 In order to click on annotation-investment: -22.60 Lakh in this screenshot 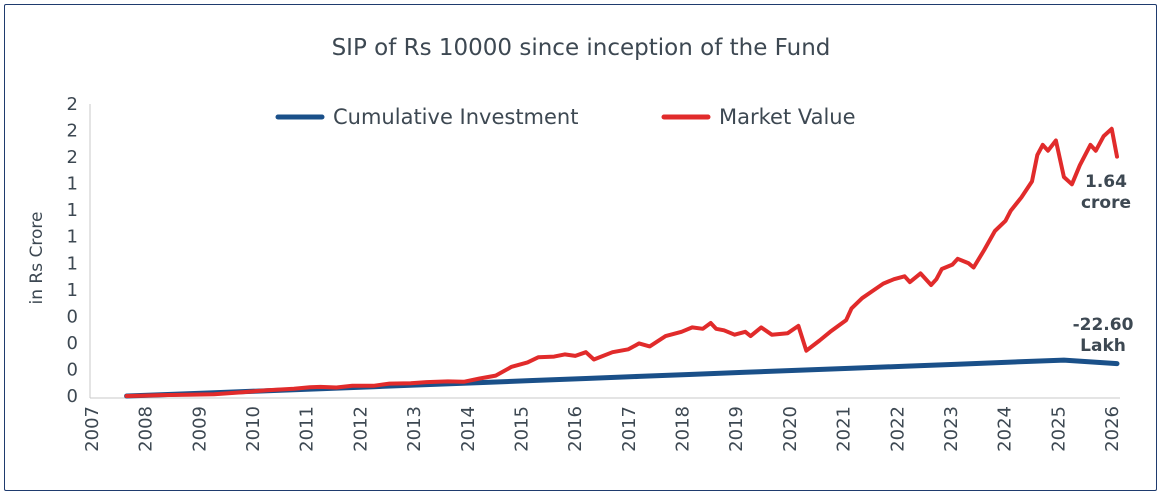, I will do `click(1103, 335)`.